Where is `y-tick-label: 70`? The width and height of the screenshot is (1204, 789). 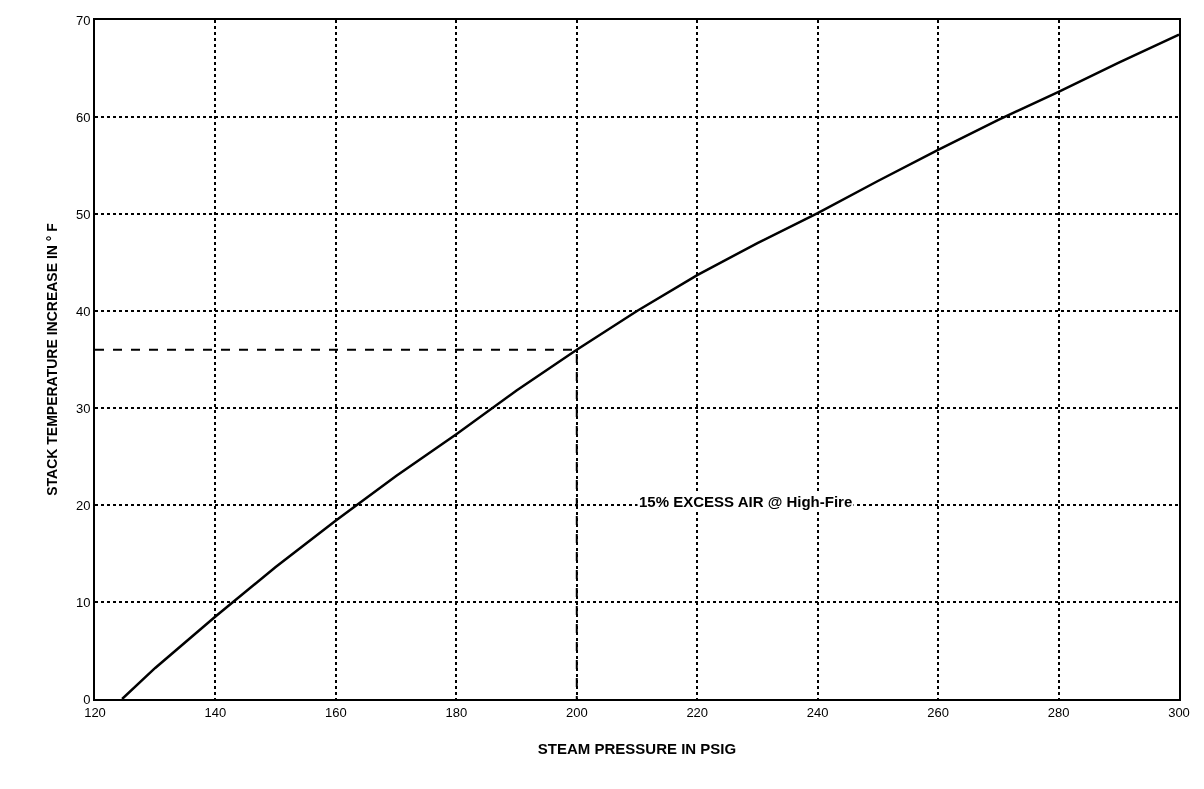 y-tick-label: 70 is located at coordinates (83, 20).